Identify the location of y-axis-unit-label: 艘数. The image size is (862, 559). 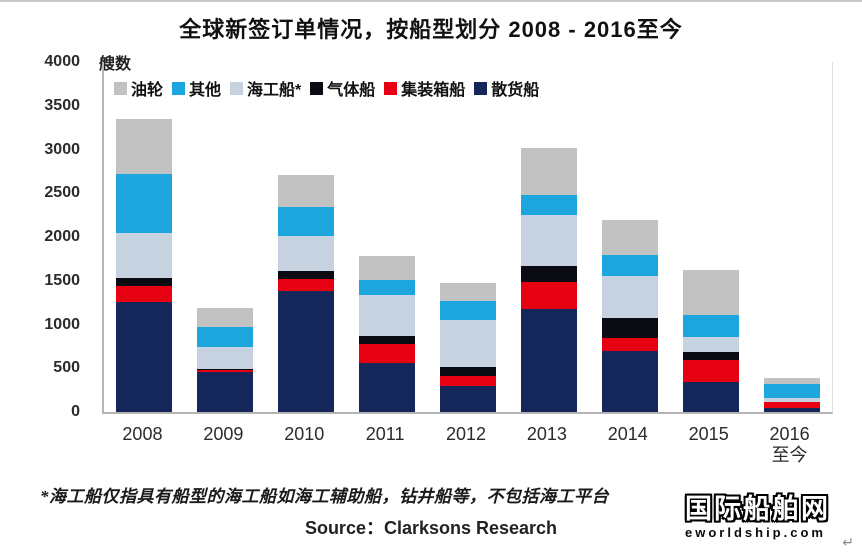
(115, 64).